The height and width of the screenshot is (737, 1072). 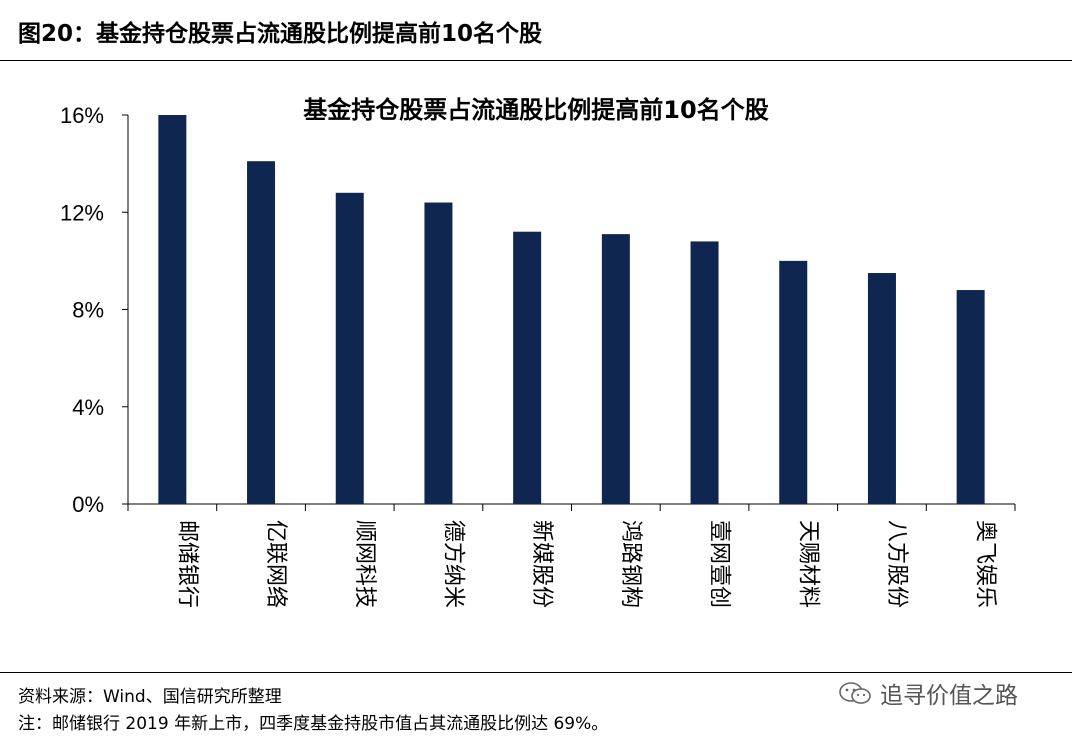 What do you see at coordinates (985, 564) in the screenshot?
I see `x-tick-label: 奥飞娱乐` at bounding box center [985, 564].